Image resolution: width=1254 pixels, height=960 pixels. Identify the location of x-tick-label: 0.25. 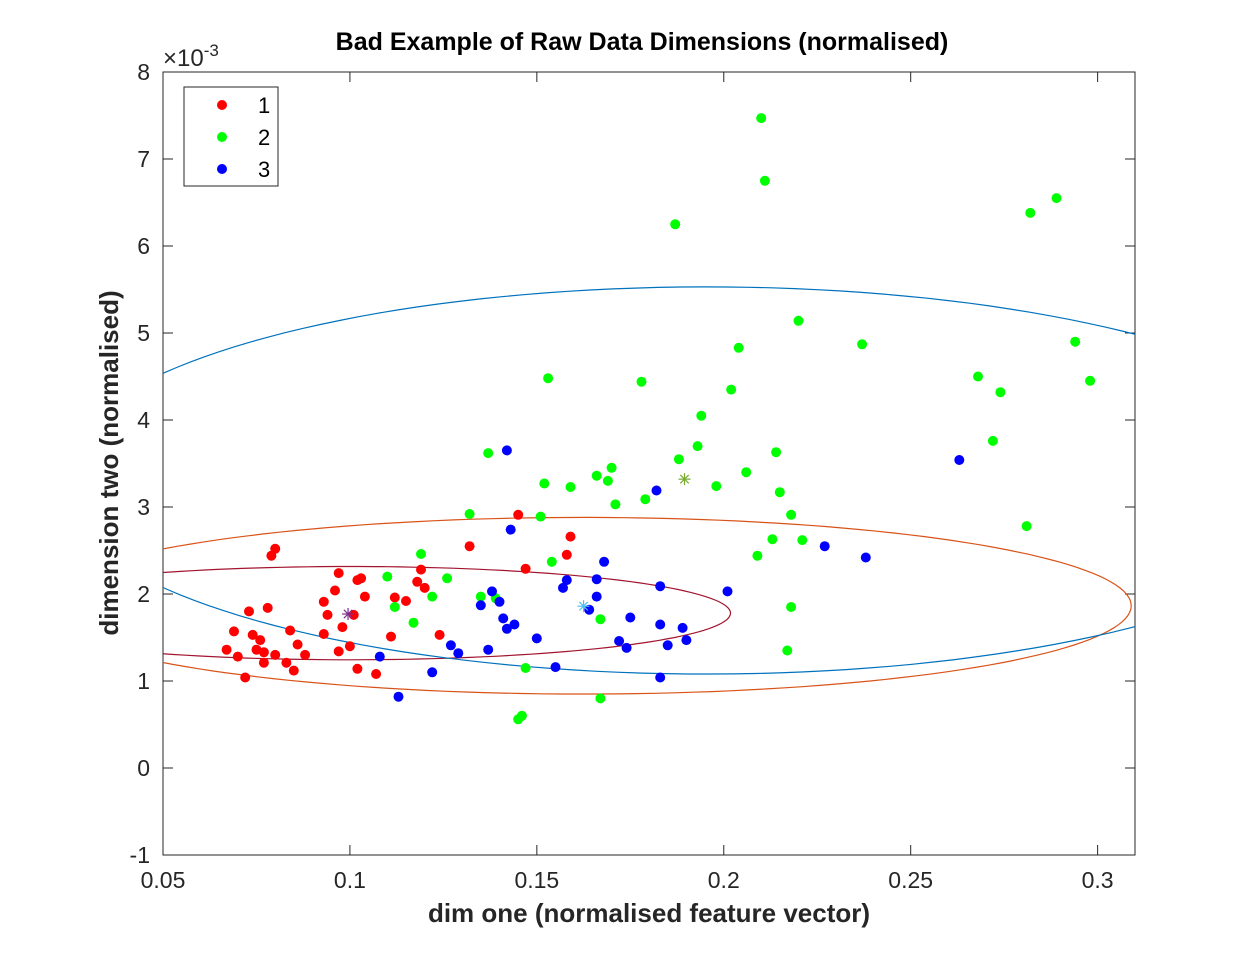
(910, 880).